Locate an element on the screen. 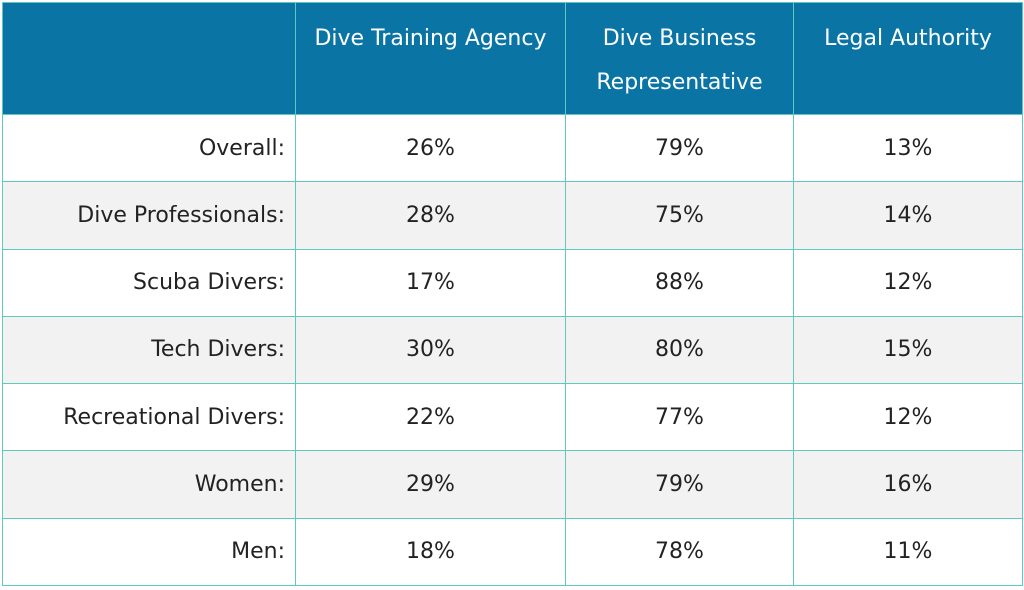  cell-dive-business-representative: 88% is located at coordinates (679, 282).